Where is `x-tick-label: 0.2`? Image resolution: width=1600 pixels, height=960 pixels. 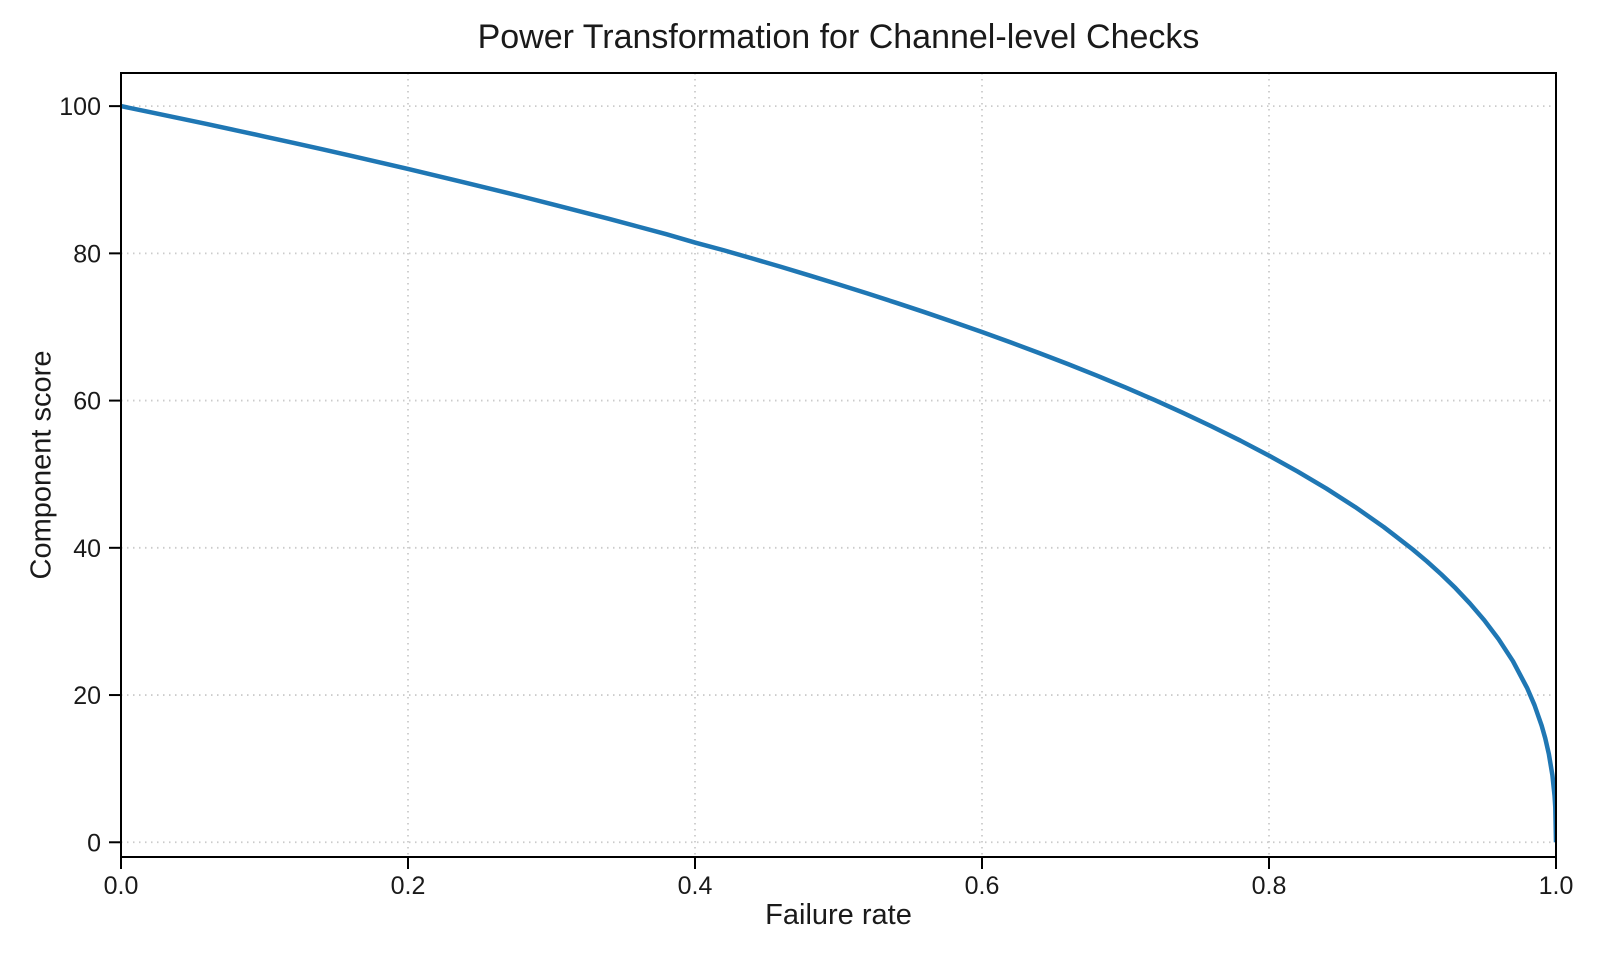
x-tick-label: 0.2 is located at coordinates (408, 886).